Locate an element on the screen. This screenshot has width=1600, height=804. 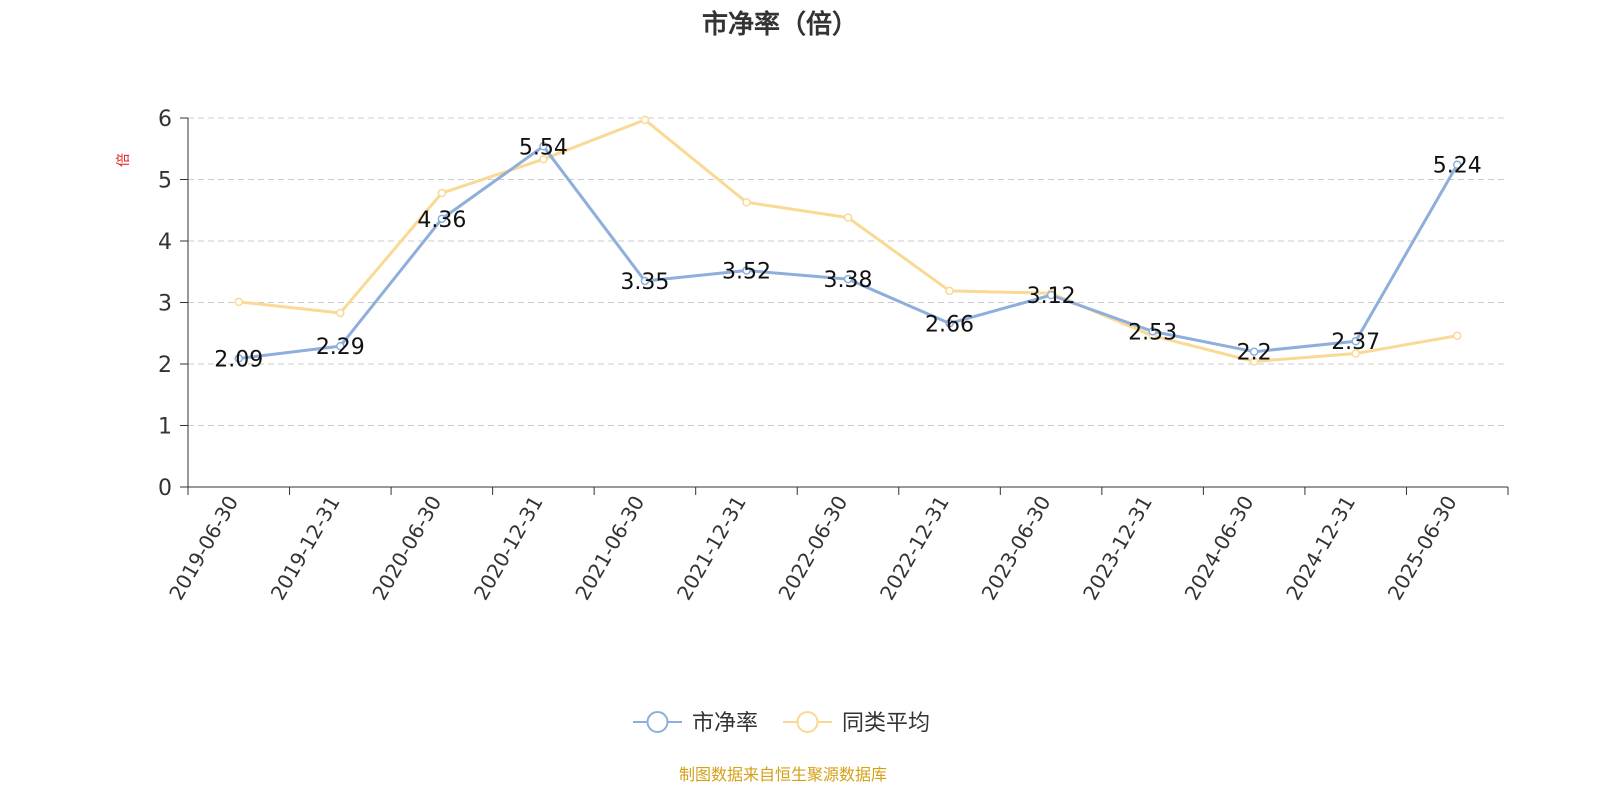
legend-peer-avg-circle-icon is located at coordinates (807, 722).